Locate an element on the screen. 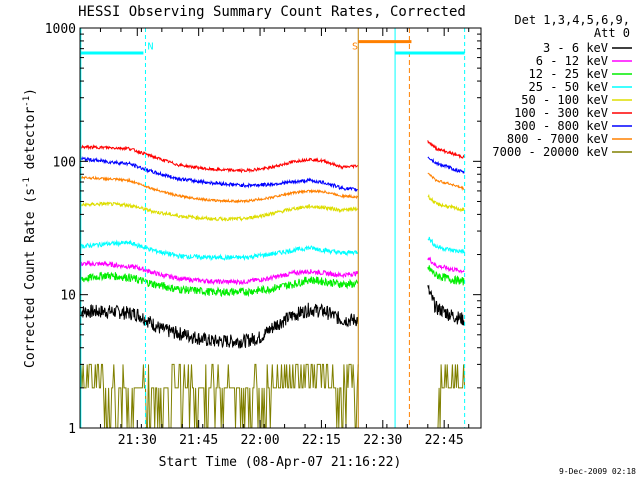 The height and width of the screenshot is (480, 640). y-tick-label: 10 is located at coordinates (68, 296).